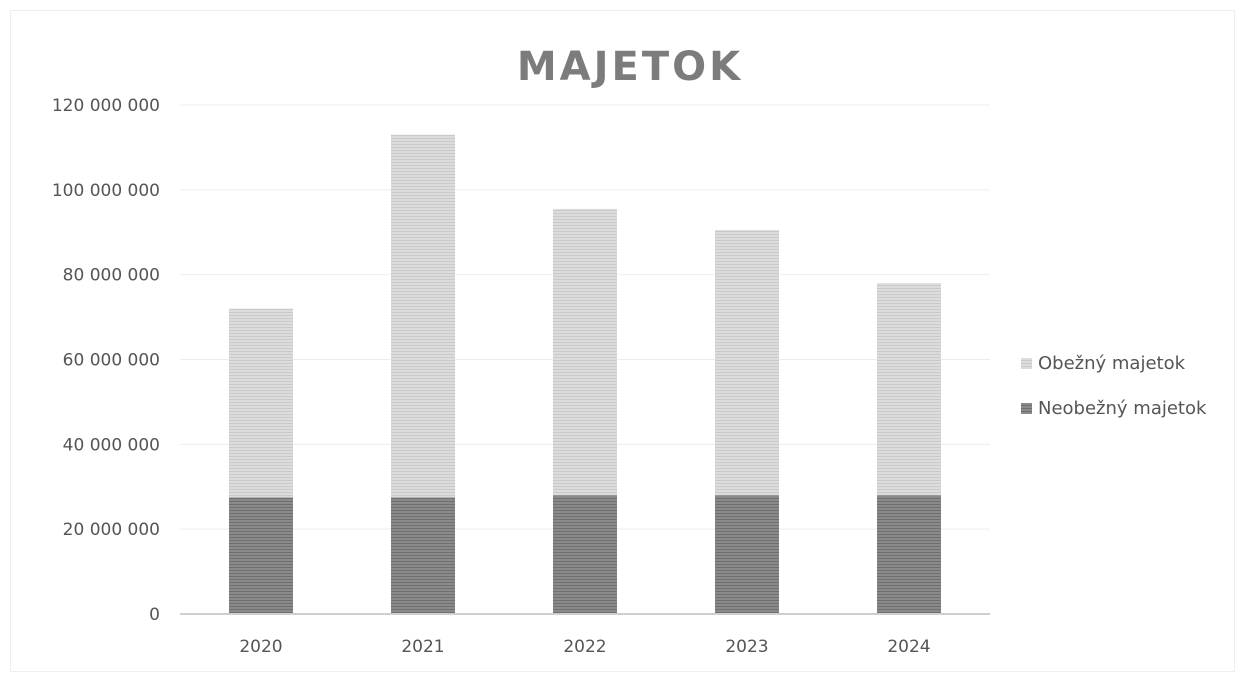  I want to click on y-tick-label: 20 000 000, so click(111, 530).